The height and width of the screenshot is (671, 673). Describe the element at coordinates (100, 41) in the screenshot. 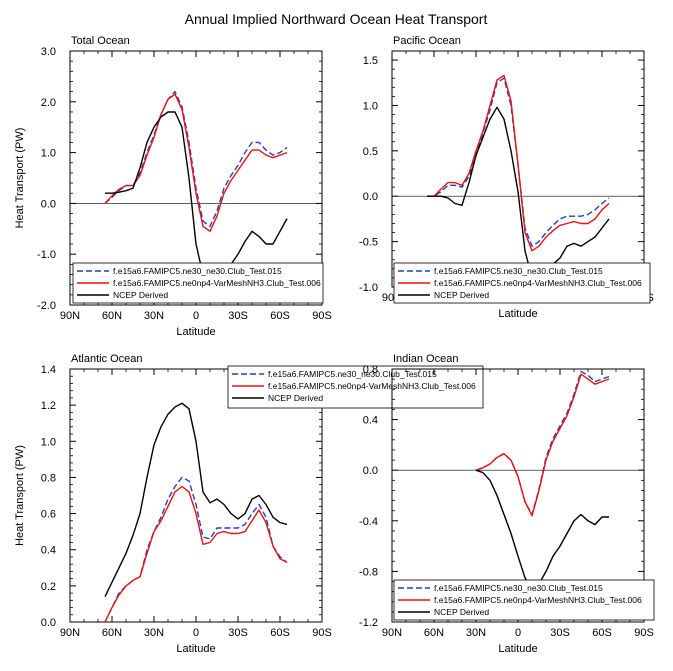

I see `chart-title: Total Ocean` at that location.